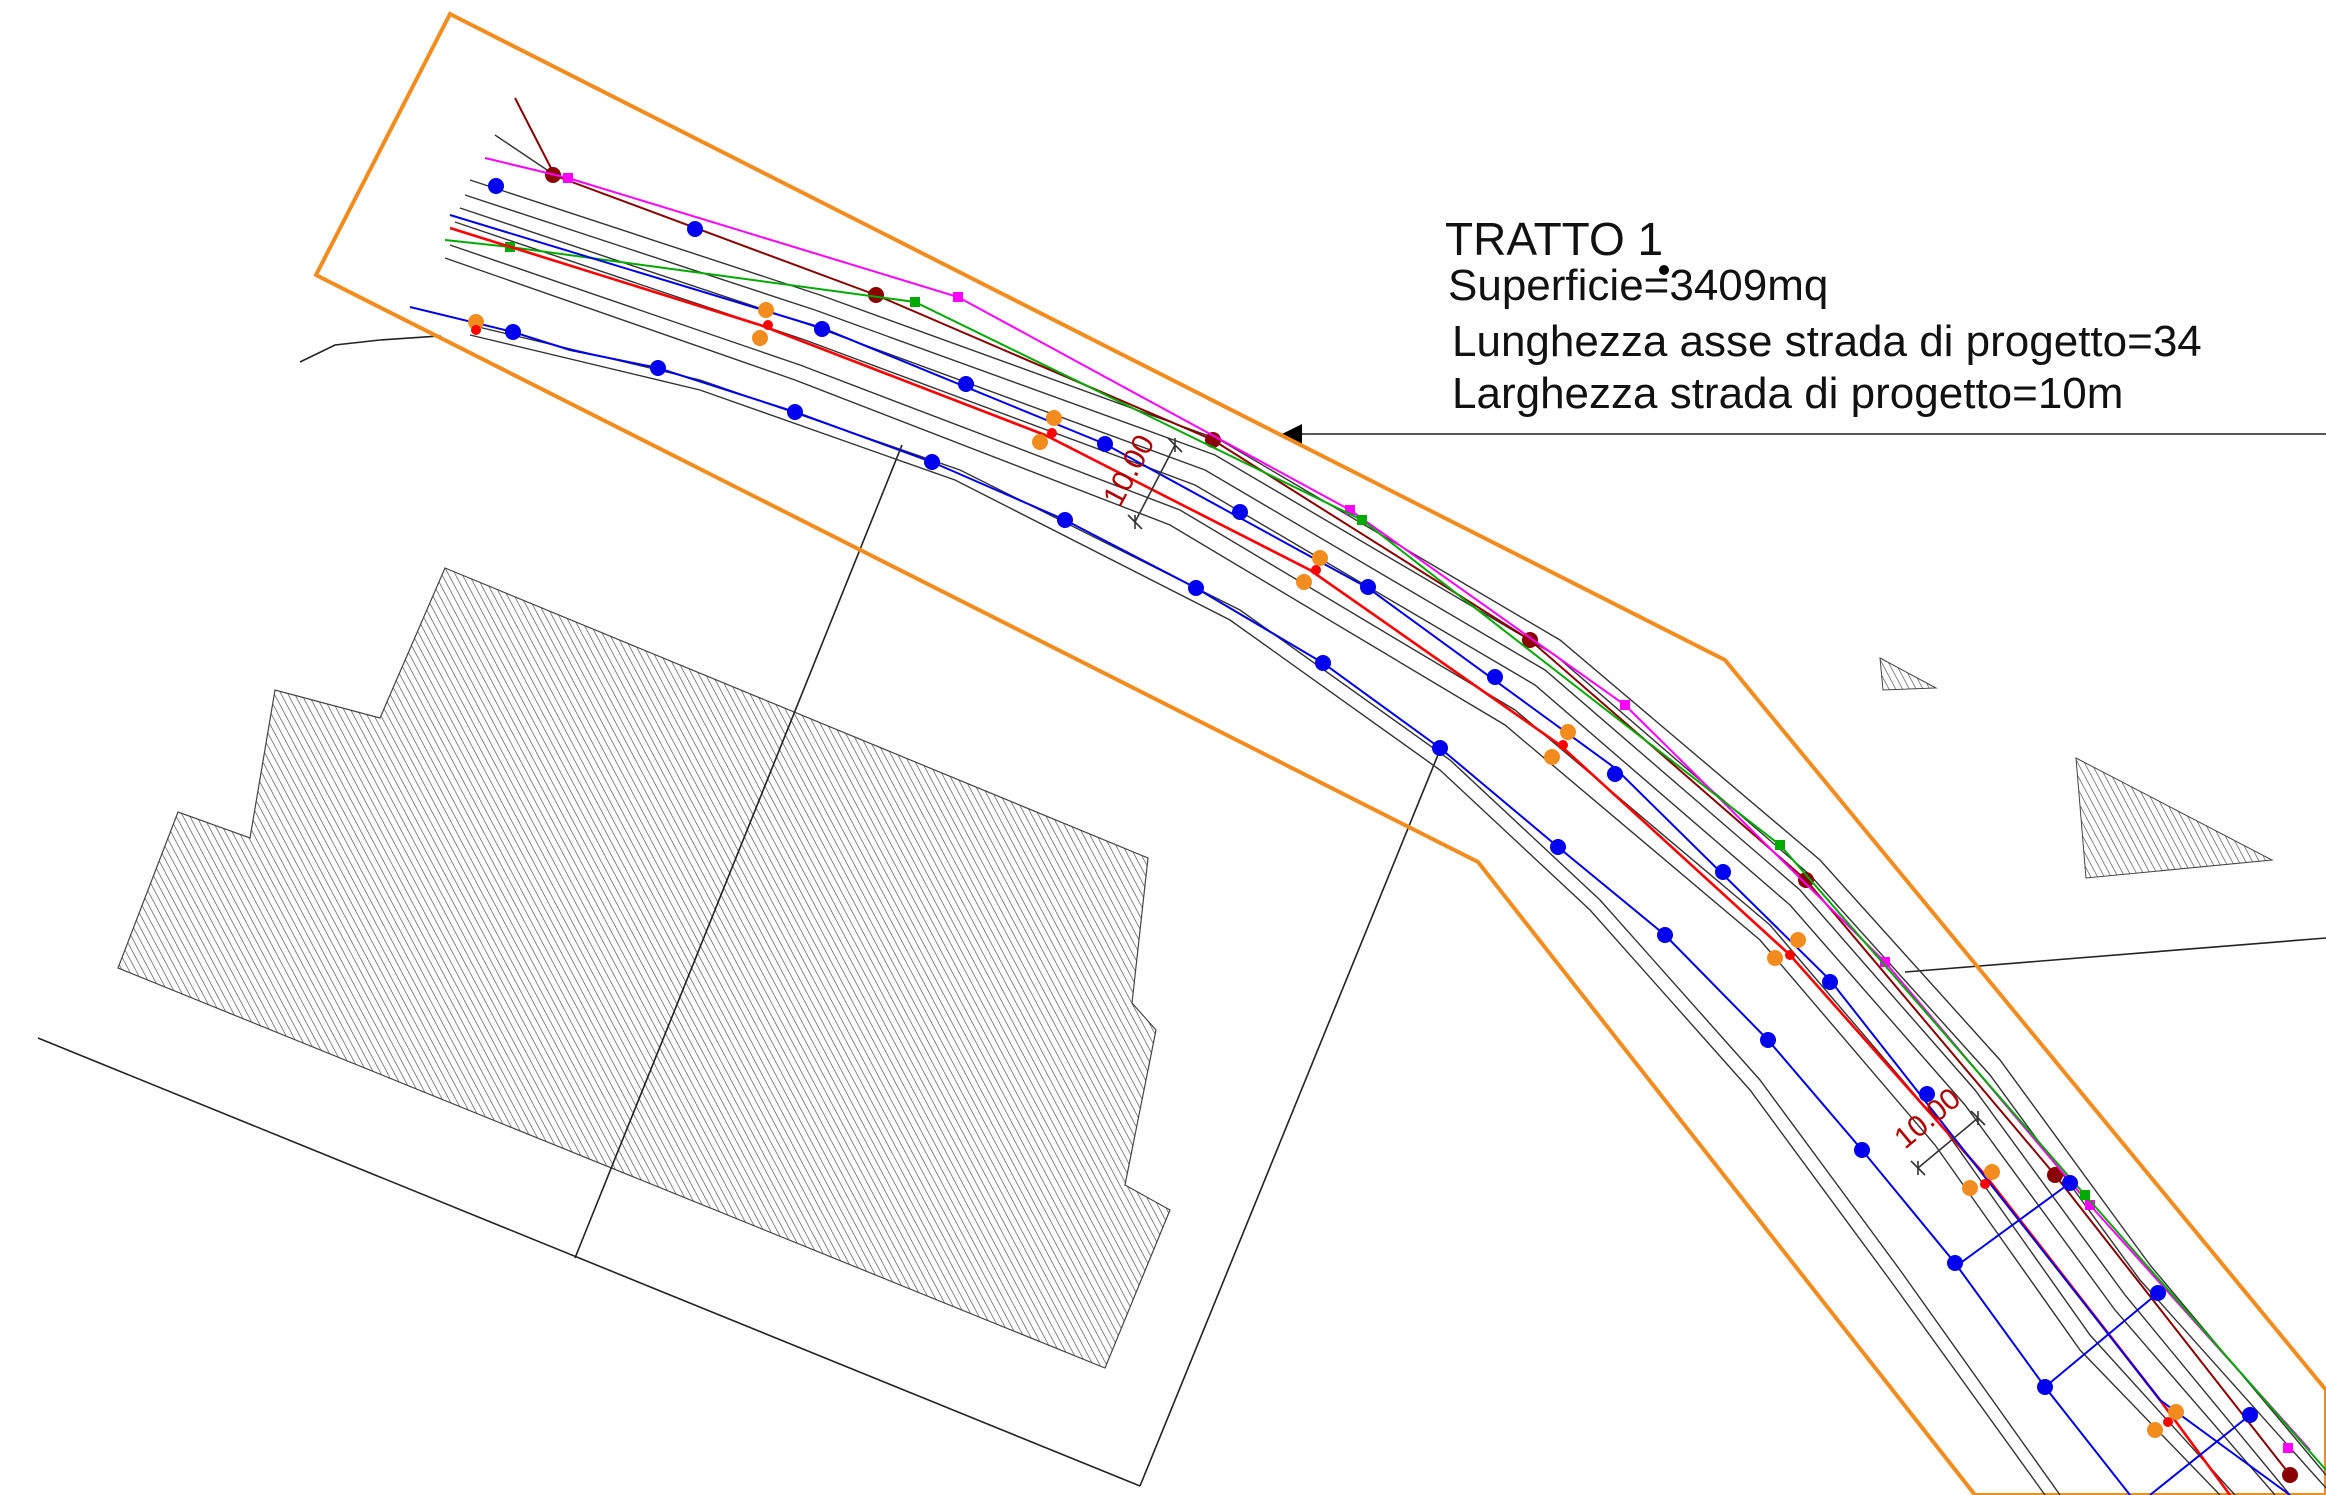 The width and height of the screenshot is (2326, 1495). I want to click on hatched-triangle-small, so click(1908, 674).